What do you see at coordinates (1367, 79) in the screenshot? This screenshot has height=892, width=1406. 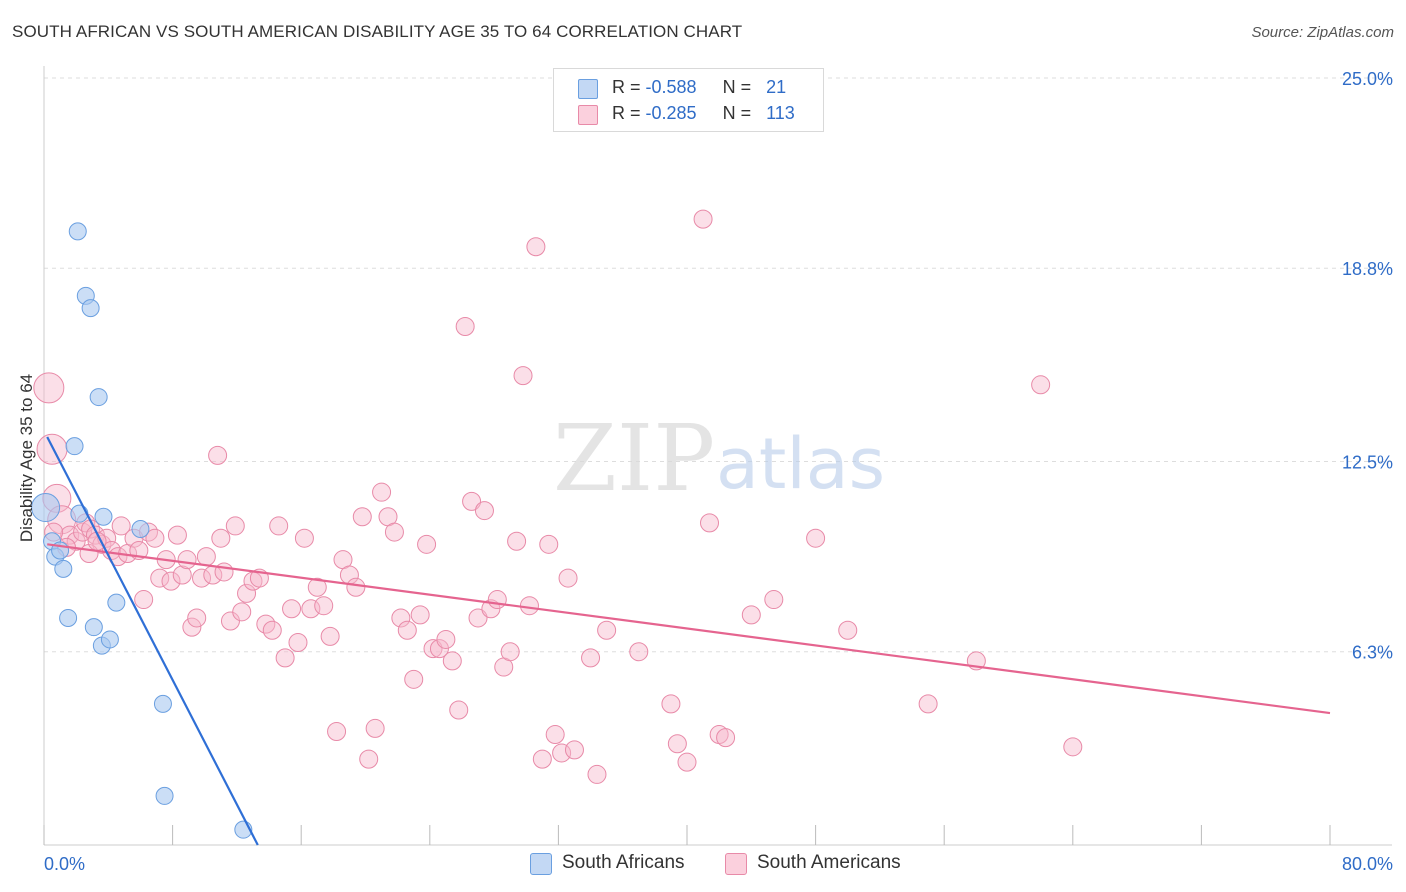 I see `y-tick-label: 25.0%` at bounding box center [1367, 79].